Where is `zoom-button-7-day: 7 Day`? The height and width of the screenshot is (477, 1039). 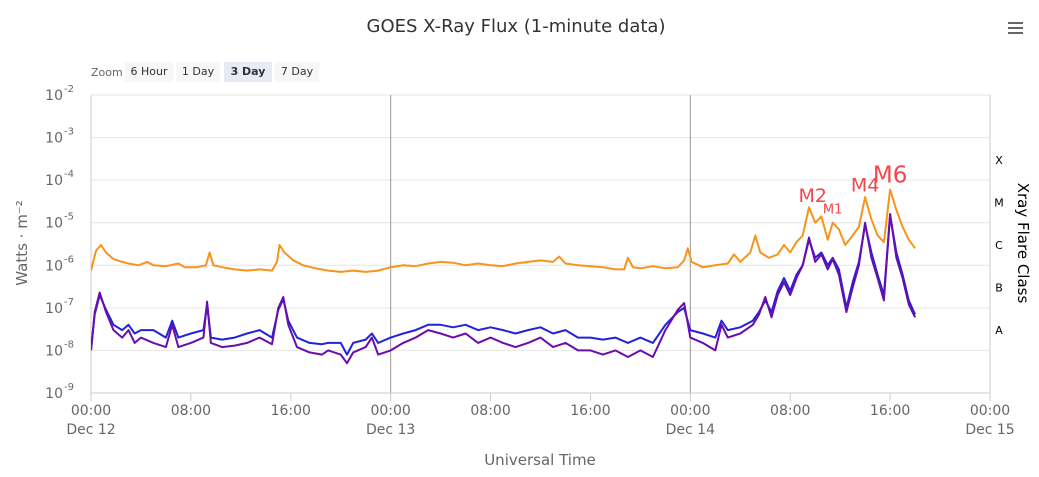
zoom-button-7-day: 7 Day is located at coordinates (297, 72).